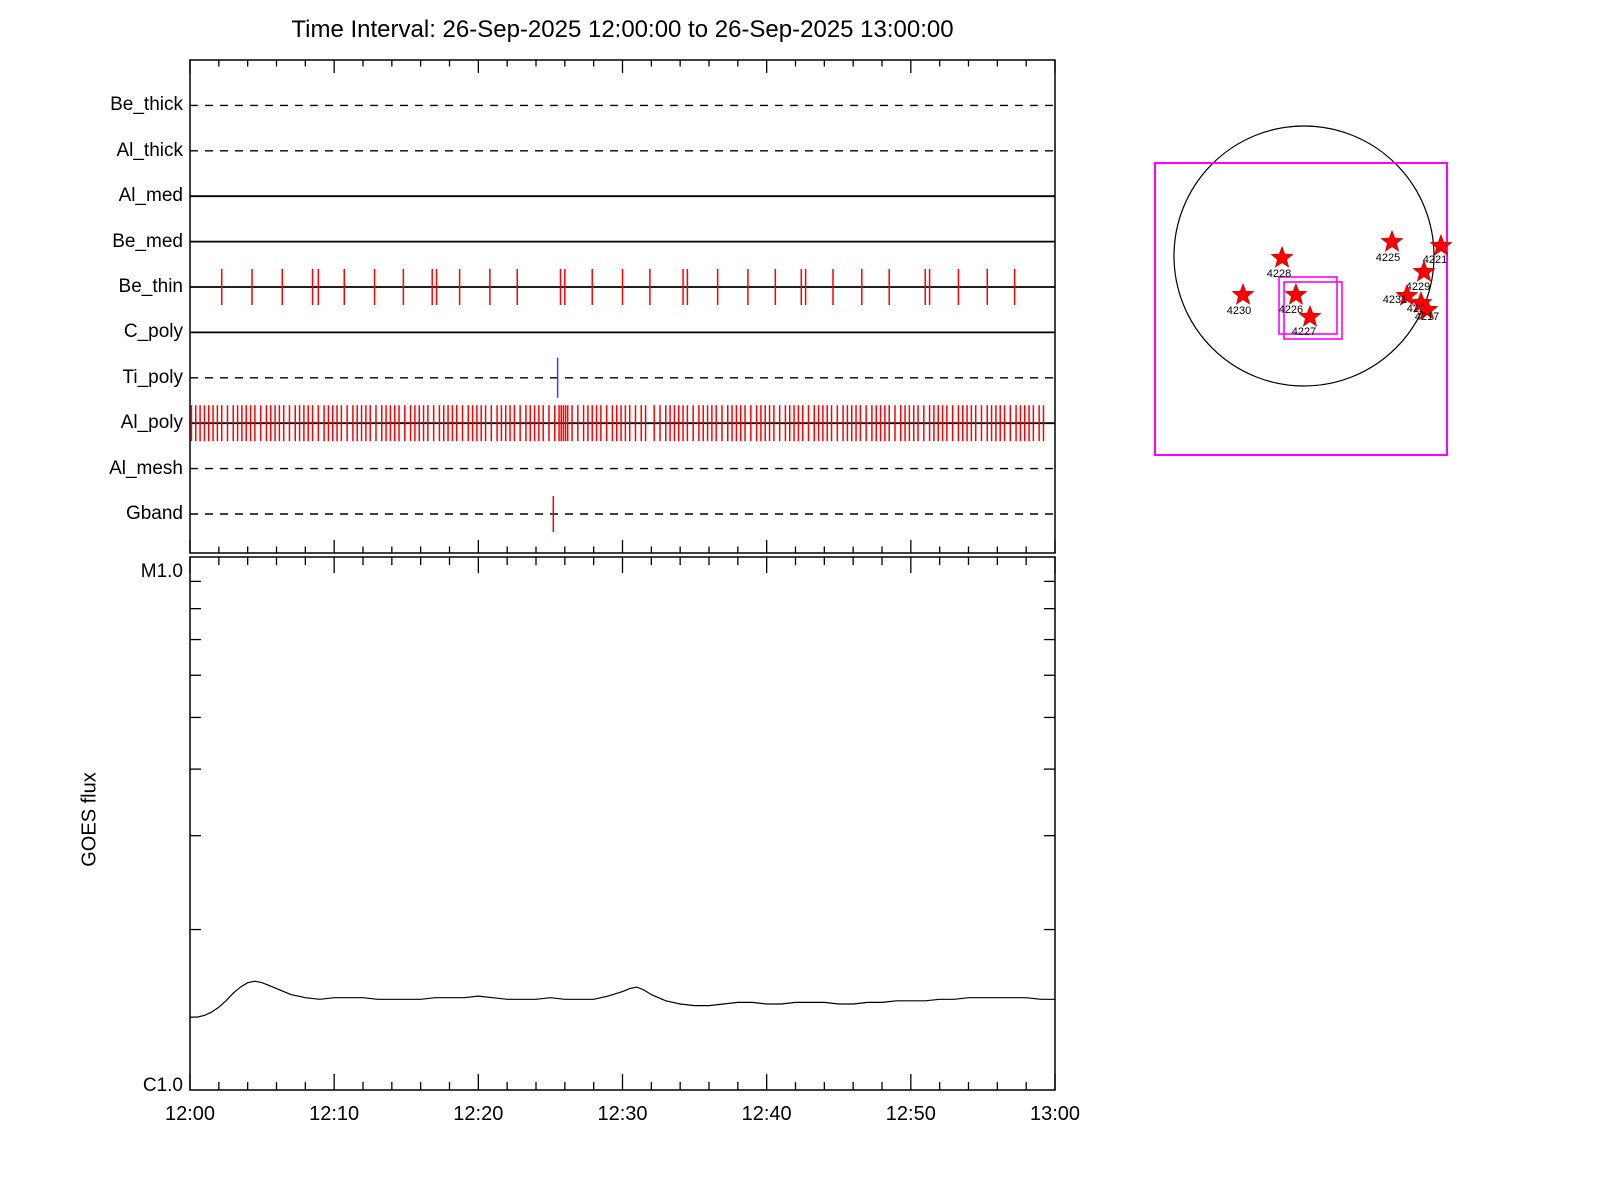  What do you see at coordinates (1291, 310) in the screenshot?
I see `active-region-label-4226: 4226` at bounding box center [1291, 310].